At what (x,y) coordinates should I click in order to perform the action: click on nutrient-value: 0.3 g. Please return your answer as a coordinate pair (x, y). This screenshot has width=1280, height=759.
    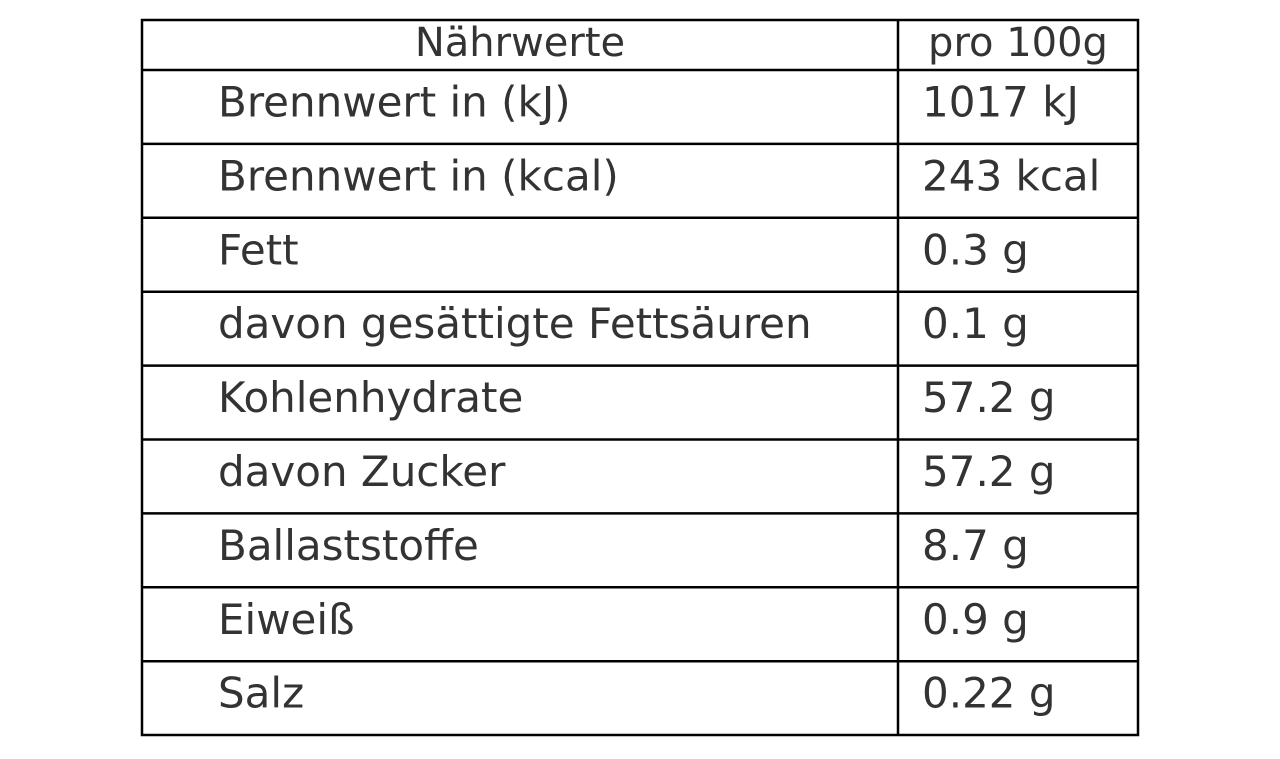
    Looking at the image, I should click on (975, 249).